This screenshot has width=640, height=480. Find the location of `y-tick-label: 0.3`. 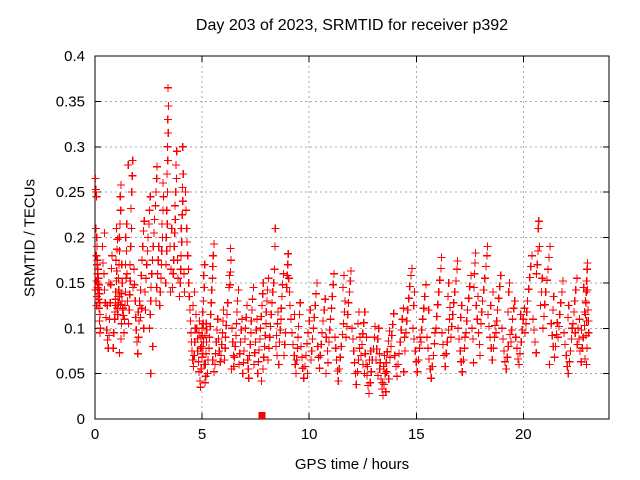

y-tick-label: 0.3 is located at coordinates (74, 147).